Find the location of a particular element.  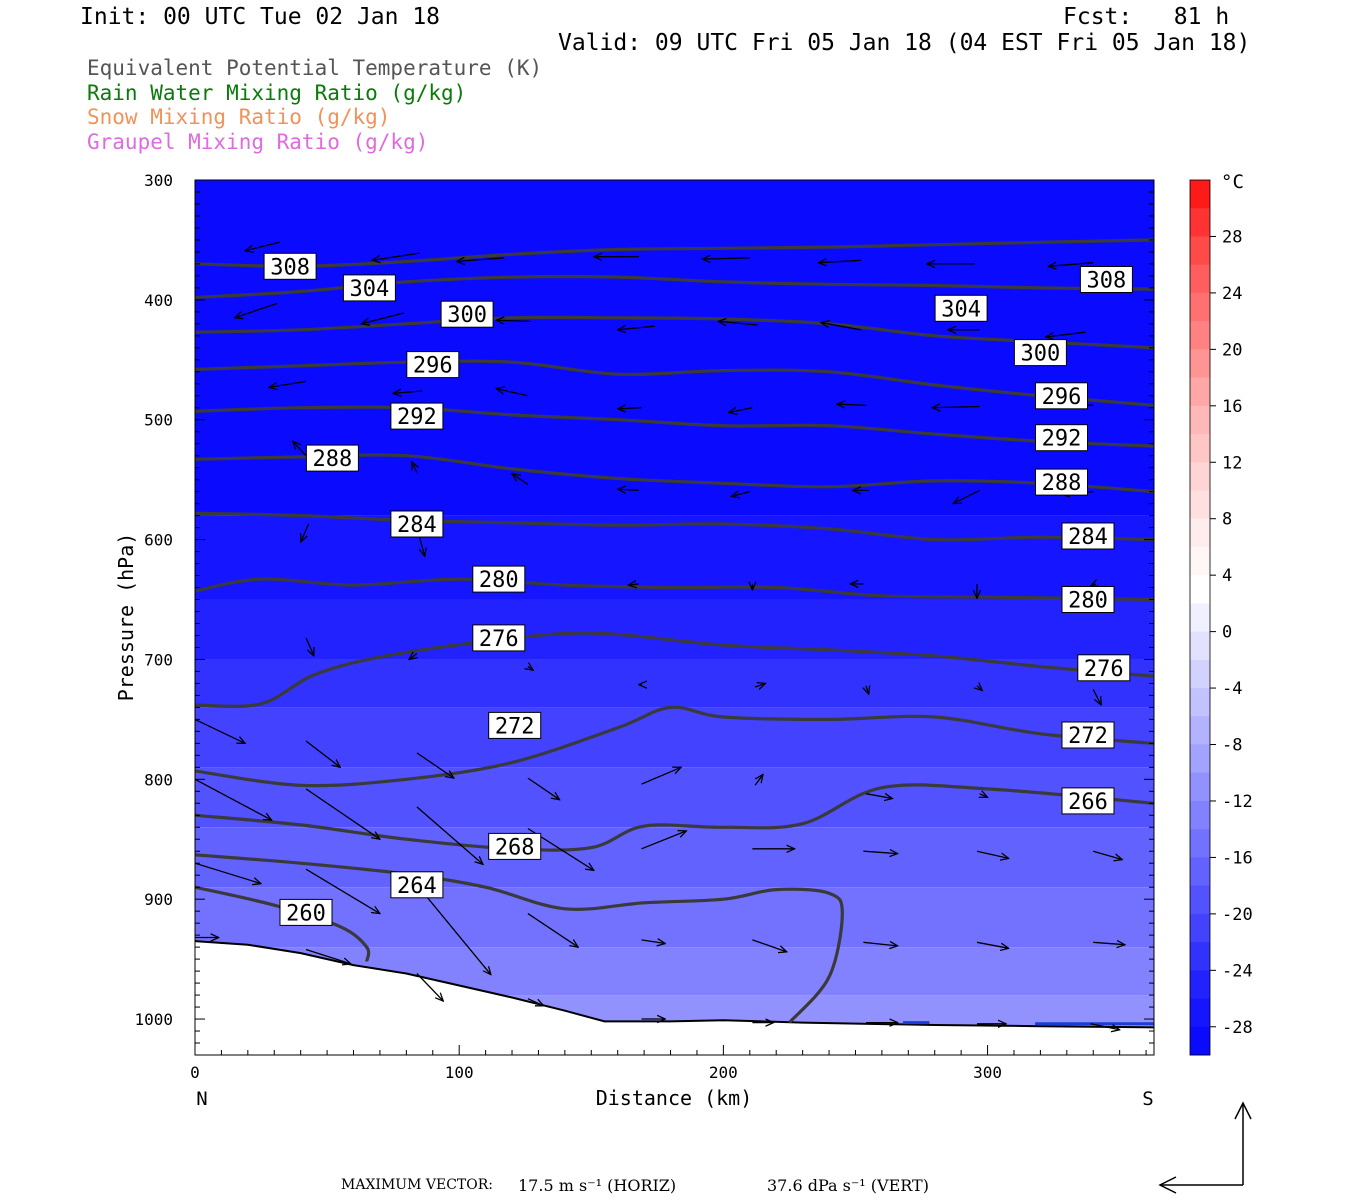

y-axis-label: Pressure (hPa) is located at coordinates (126, 617).